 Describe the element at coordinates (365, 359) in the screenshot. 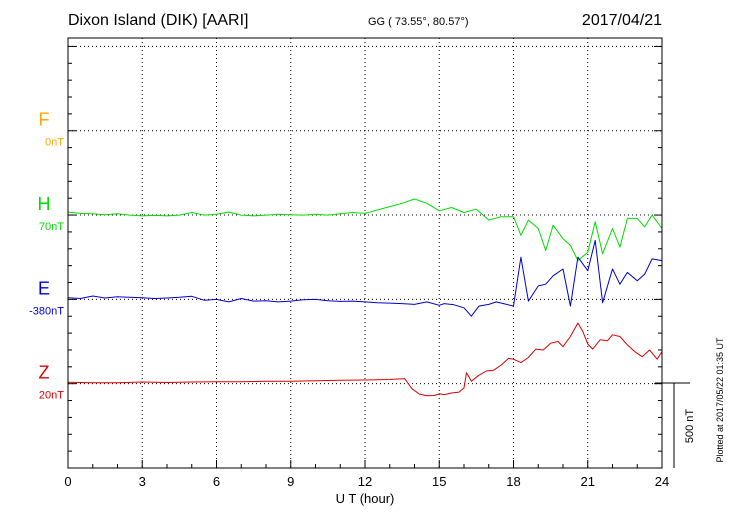

I see `series-z-line` at that location.